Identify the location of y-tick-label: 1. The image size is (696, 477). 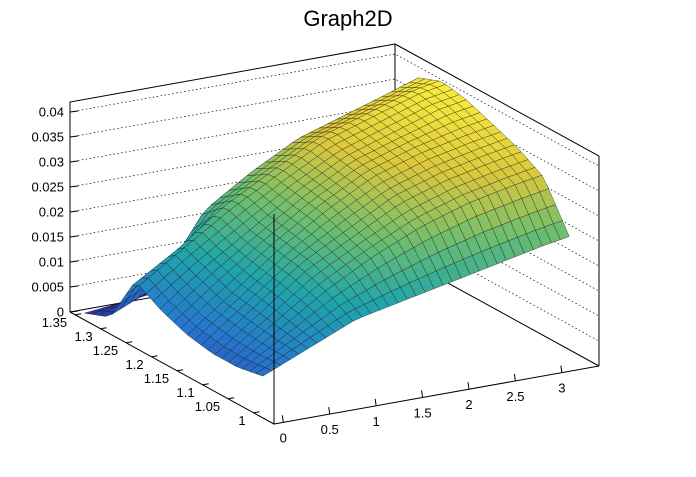
(241, 420).